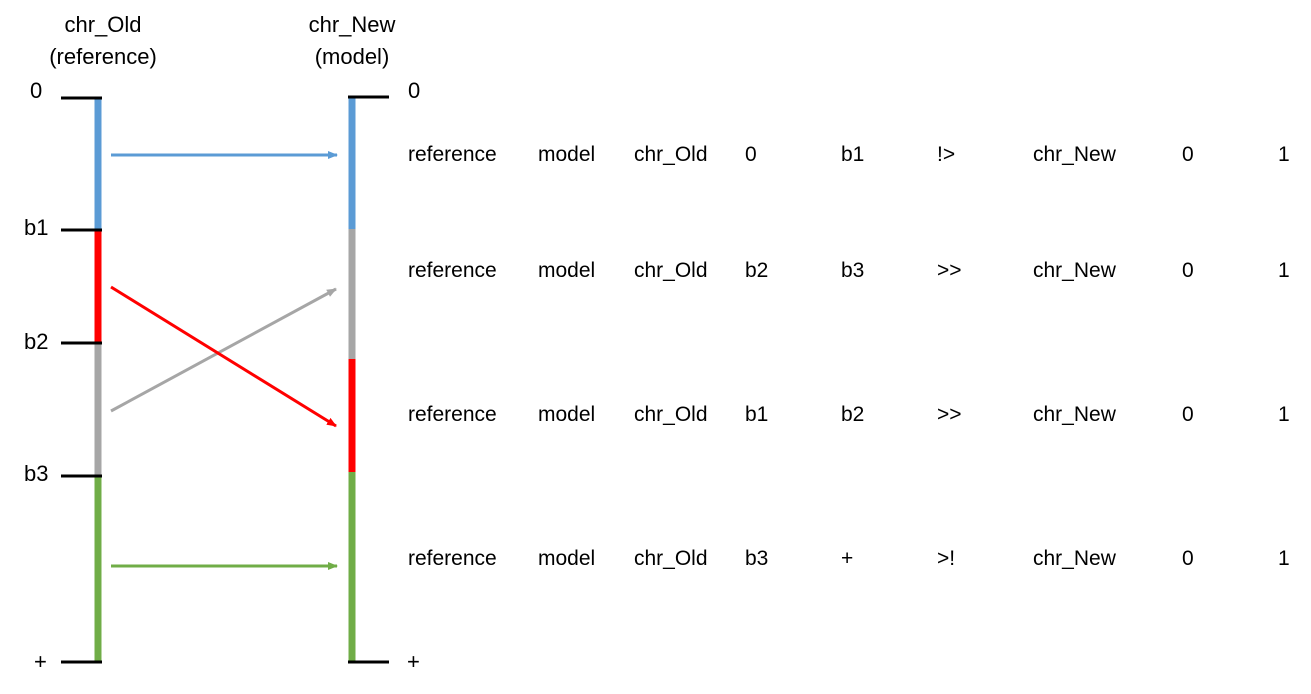 This screenshot has height=694, width=1311. What do you see at coordinates (413, 661) in the screenshot?
I see `new-label-end: +` at bounding box center [413, 661].